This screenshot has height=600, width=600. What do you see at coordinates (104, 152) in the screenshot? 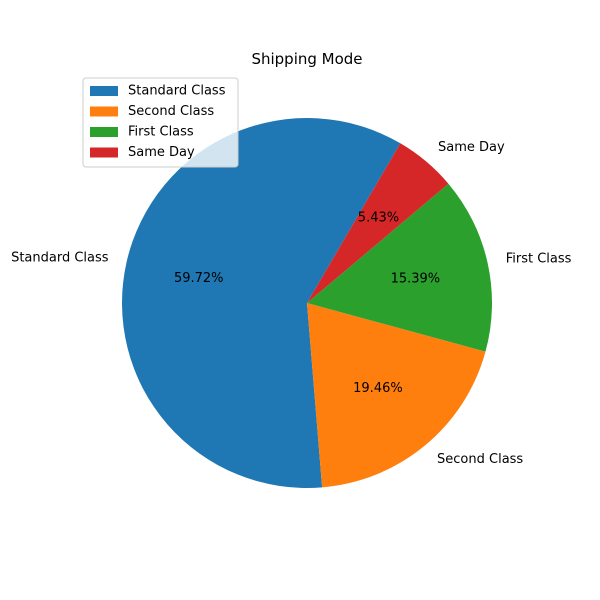
I see `legend-swatch-same-day` at bounding box center [104, 152].